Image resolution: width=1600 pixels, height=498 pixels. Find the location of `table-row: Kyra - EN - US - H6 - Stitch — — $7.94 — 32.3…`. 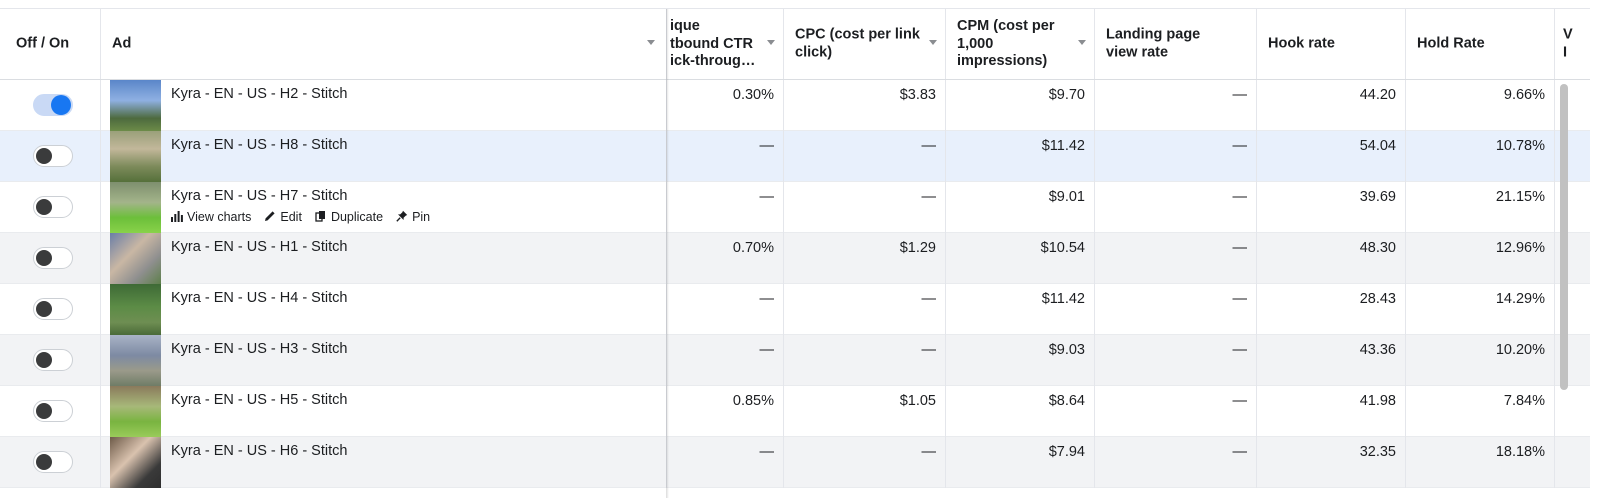

table-row: Kyra - EN - US - H6 - Stitch — — $7.94 — 32.3… is located at coordinates (795, 462).